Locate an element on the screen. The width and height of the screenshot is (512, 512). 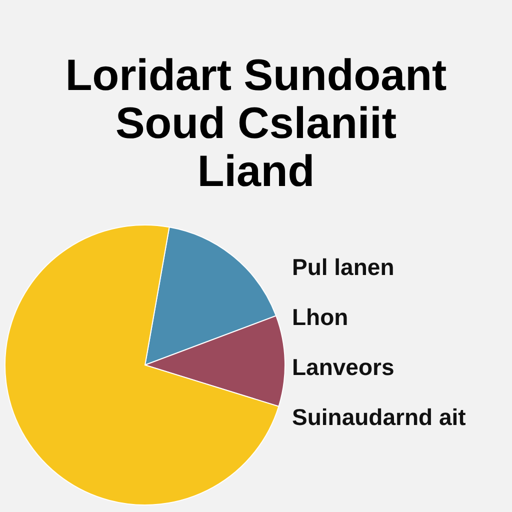
text: Lhon is located at coordinates (320, 317).